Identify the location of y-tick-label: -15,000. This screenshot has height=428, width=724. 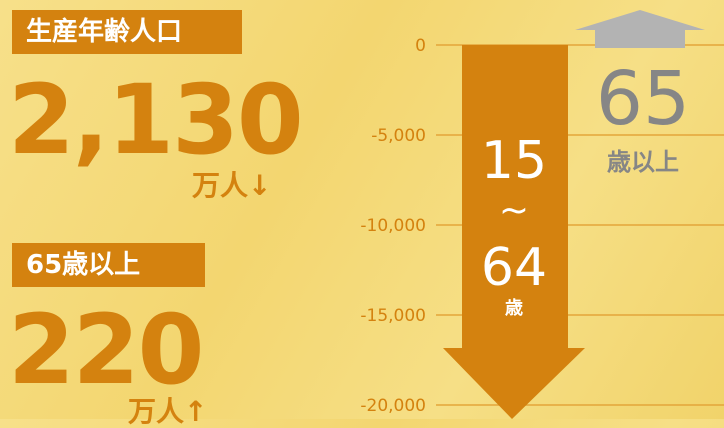
(393, 316).